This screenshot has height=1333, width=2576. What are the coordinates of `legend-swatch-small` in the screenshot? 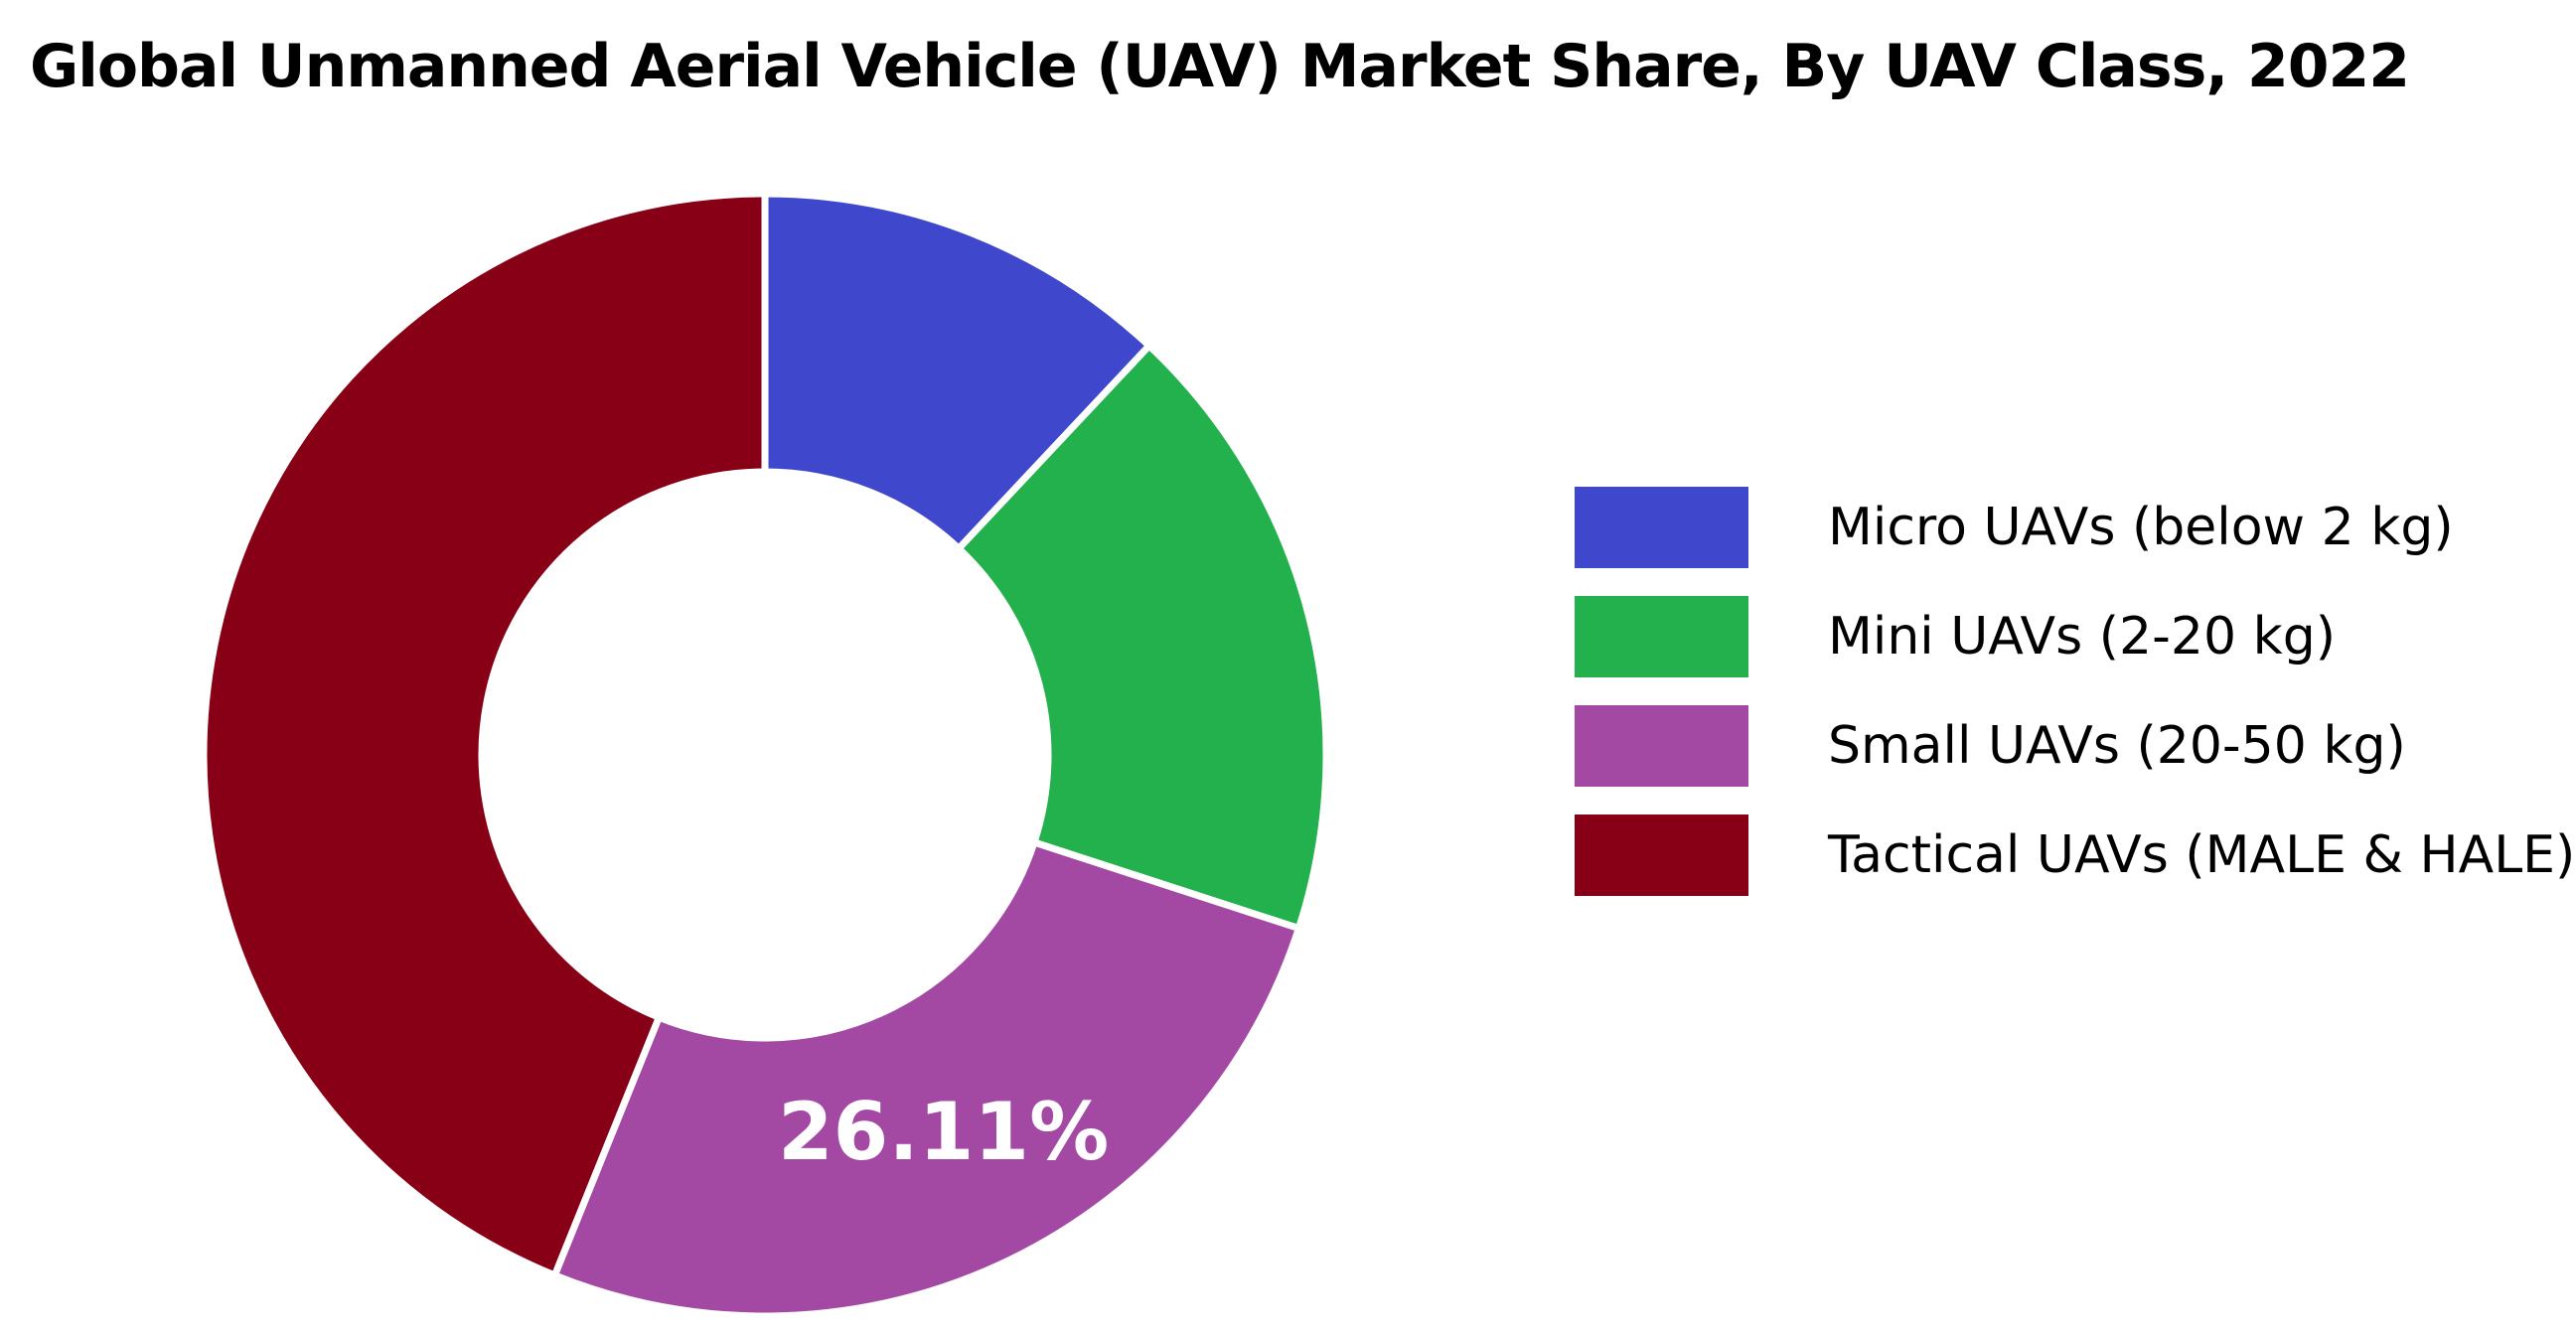 It's located at (1661, 746).